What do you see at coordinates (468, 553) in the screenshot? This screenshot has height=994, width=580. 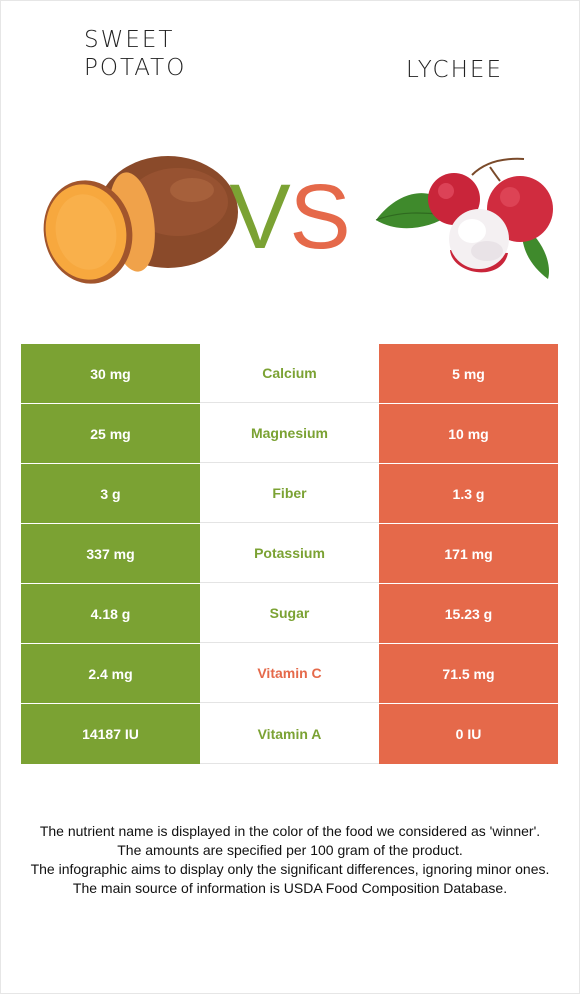 I see `right-value: 171 mg` at bounding box center [468, 553].